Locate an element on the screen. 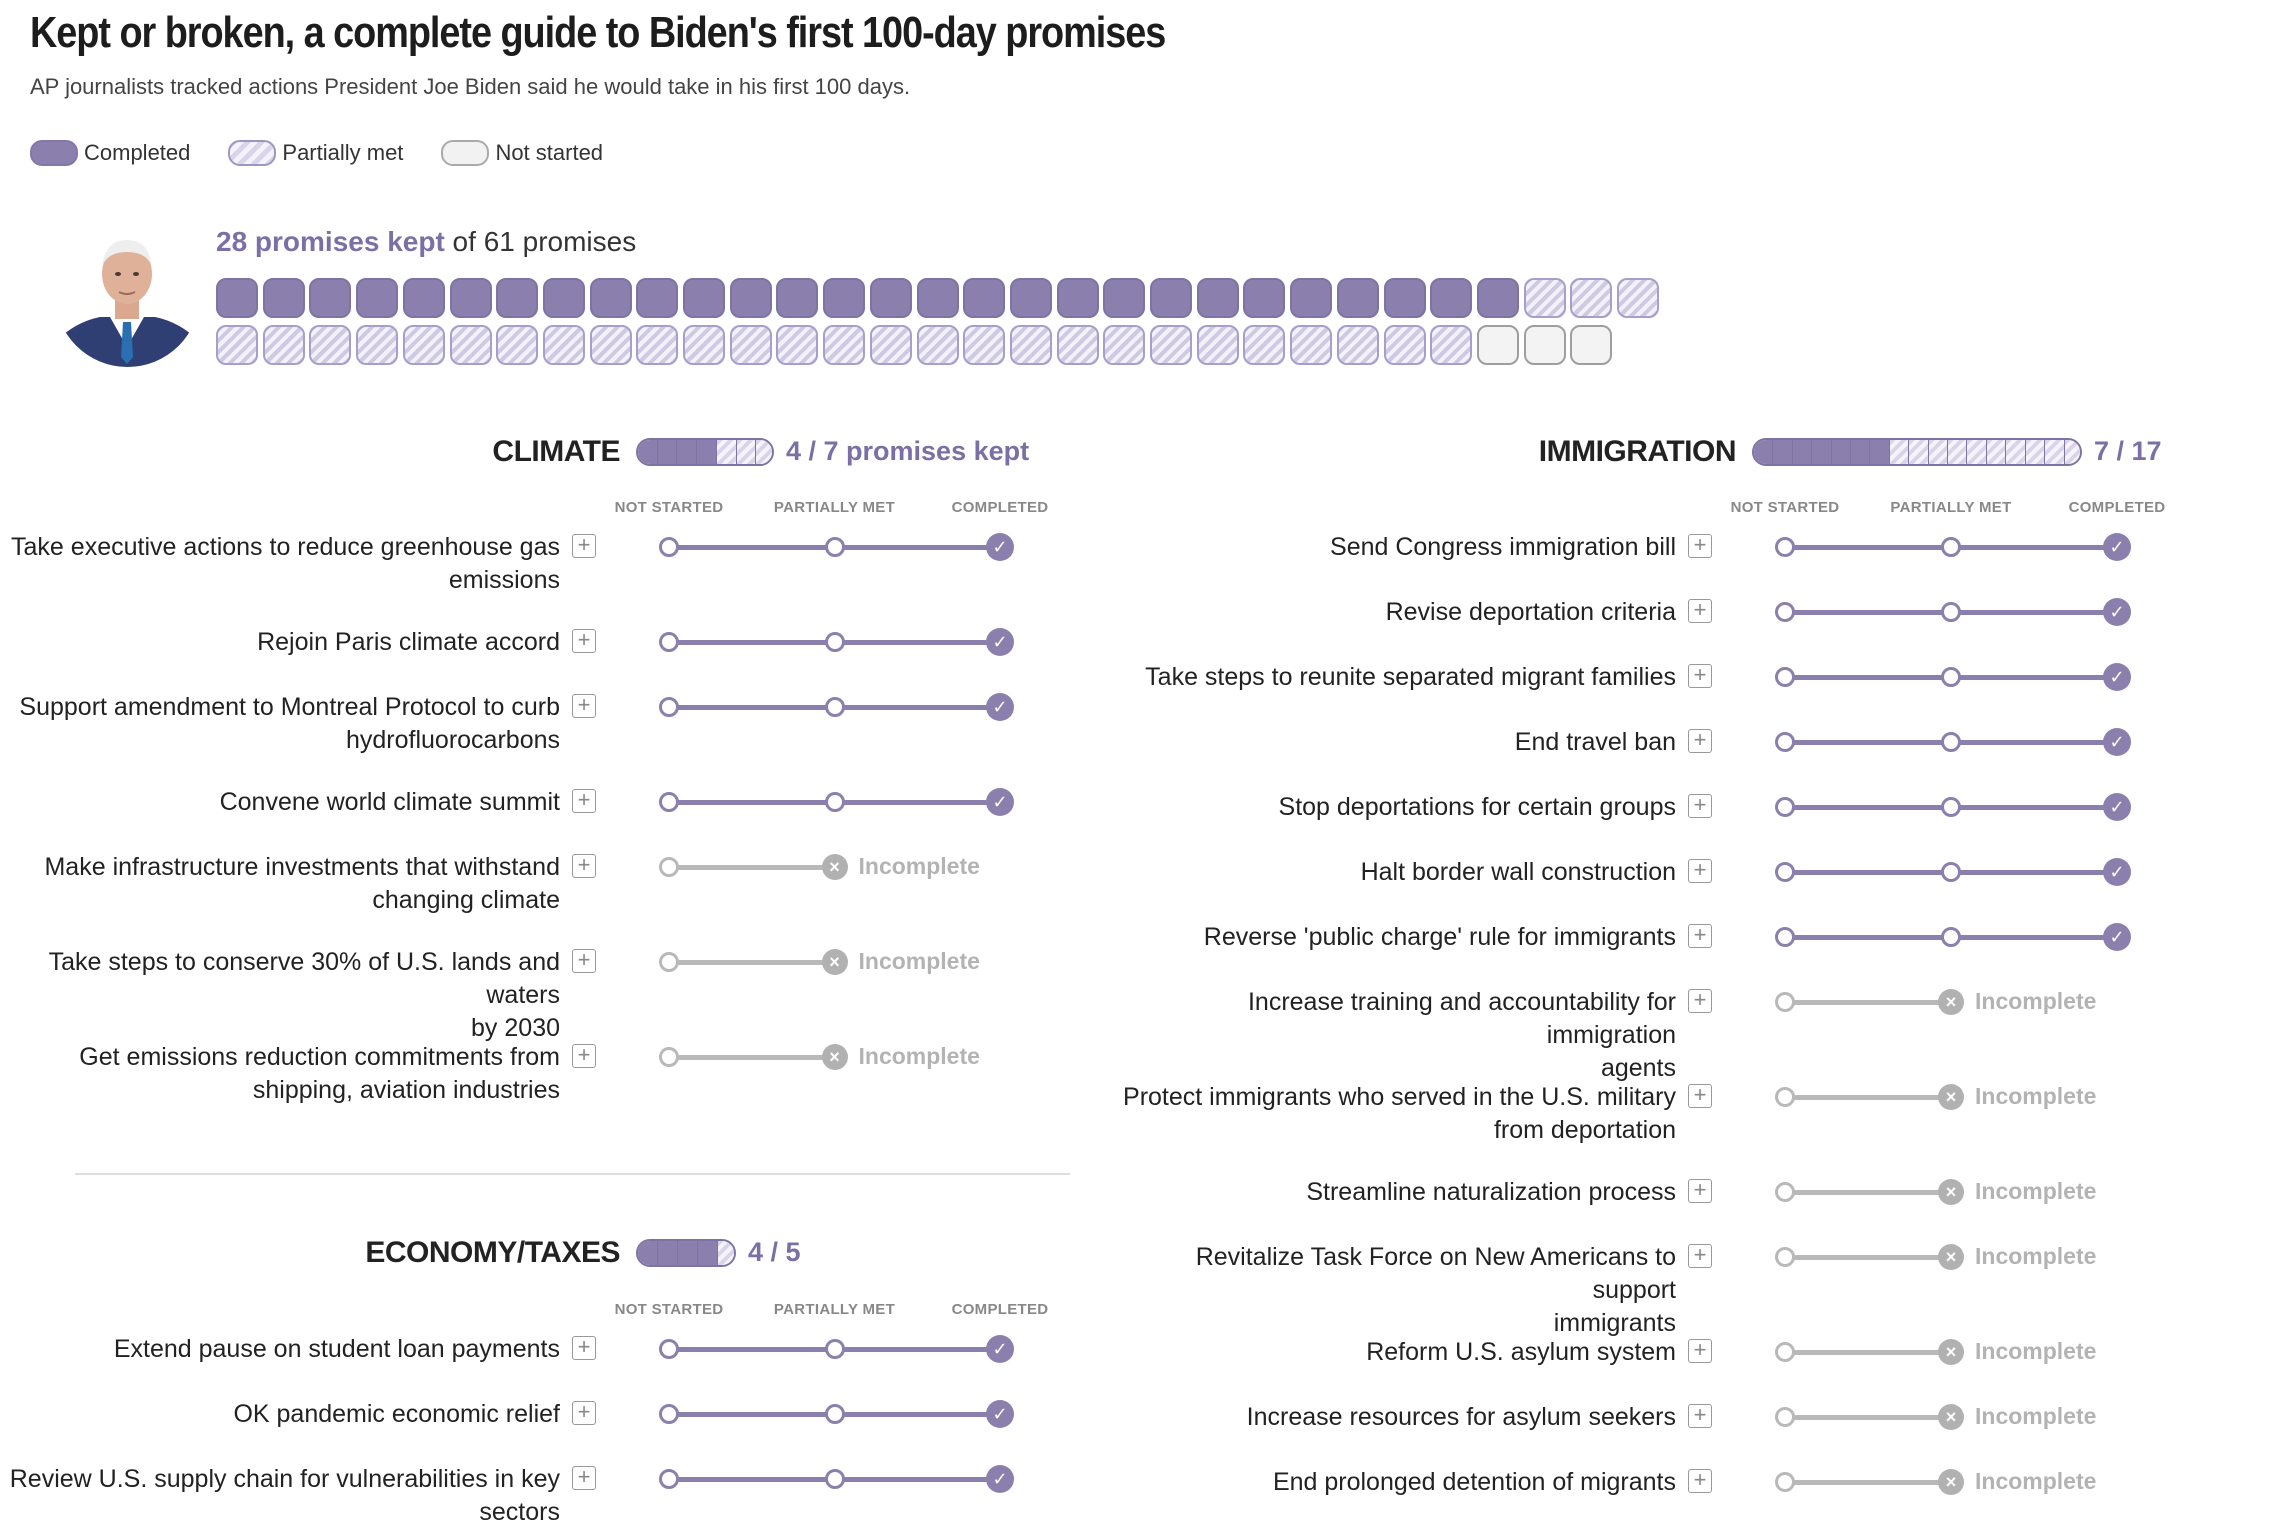  promise-label-line: Revise deportation criteria is located at coordinates (1530, 612).